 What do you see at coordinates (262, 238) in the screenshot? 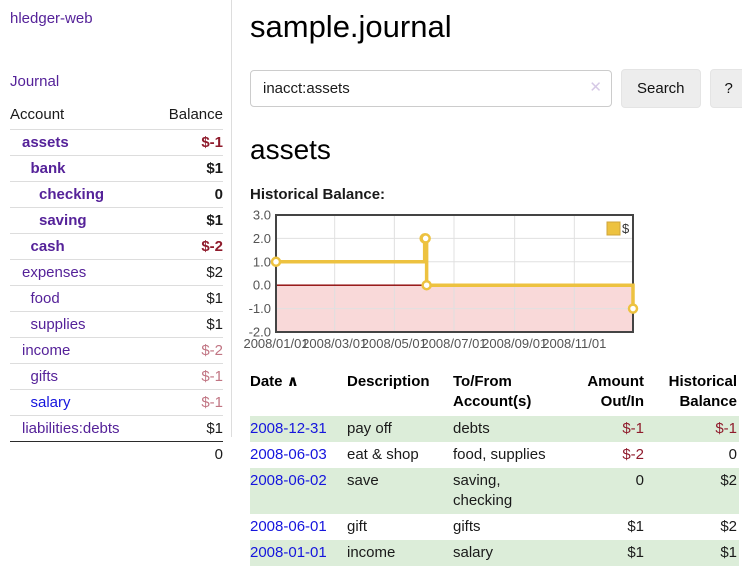
I see `y-tick-label: 2.0` at bounding box center [262, 238].